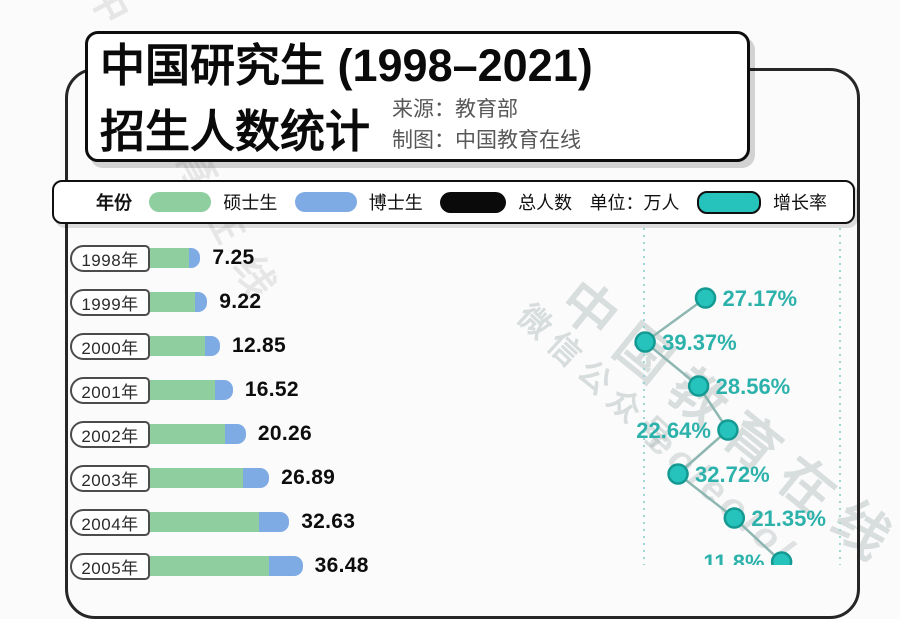 The width and height of the screenshot is (900, 619). I want to click on source-label: 来源：教育部, so click(455, 109).